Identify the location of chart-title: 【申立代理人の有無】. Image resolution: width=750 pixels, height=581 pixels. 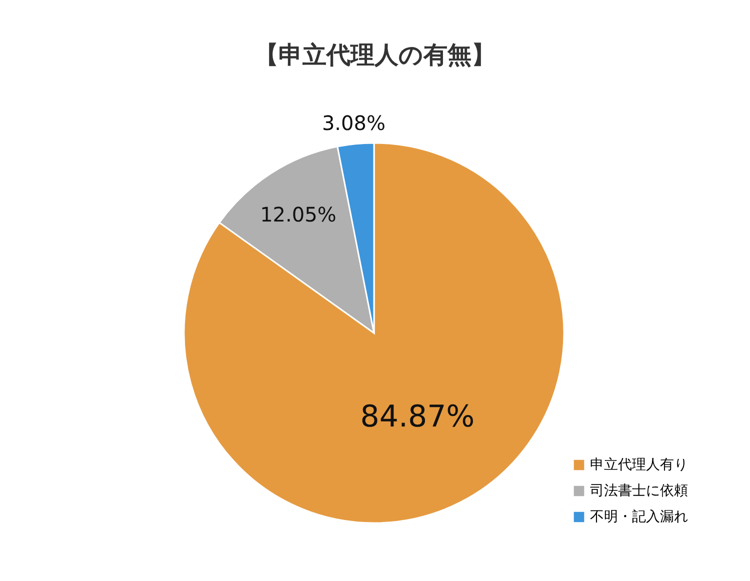
(375, 55).